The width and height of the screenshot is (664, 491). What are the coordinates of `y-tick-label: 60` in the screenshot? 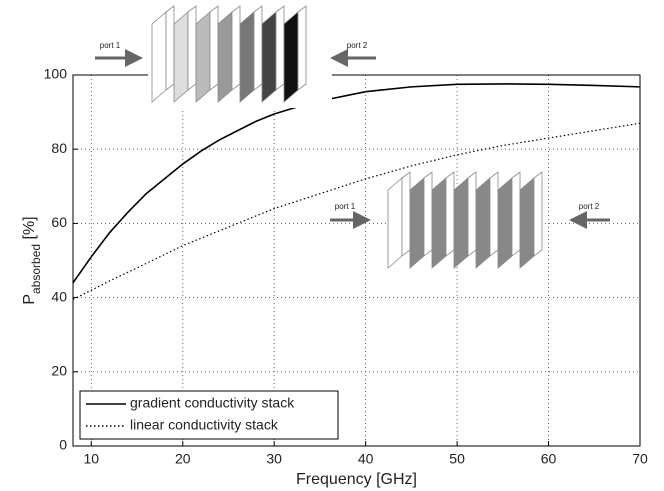 It's located at (59, 222).